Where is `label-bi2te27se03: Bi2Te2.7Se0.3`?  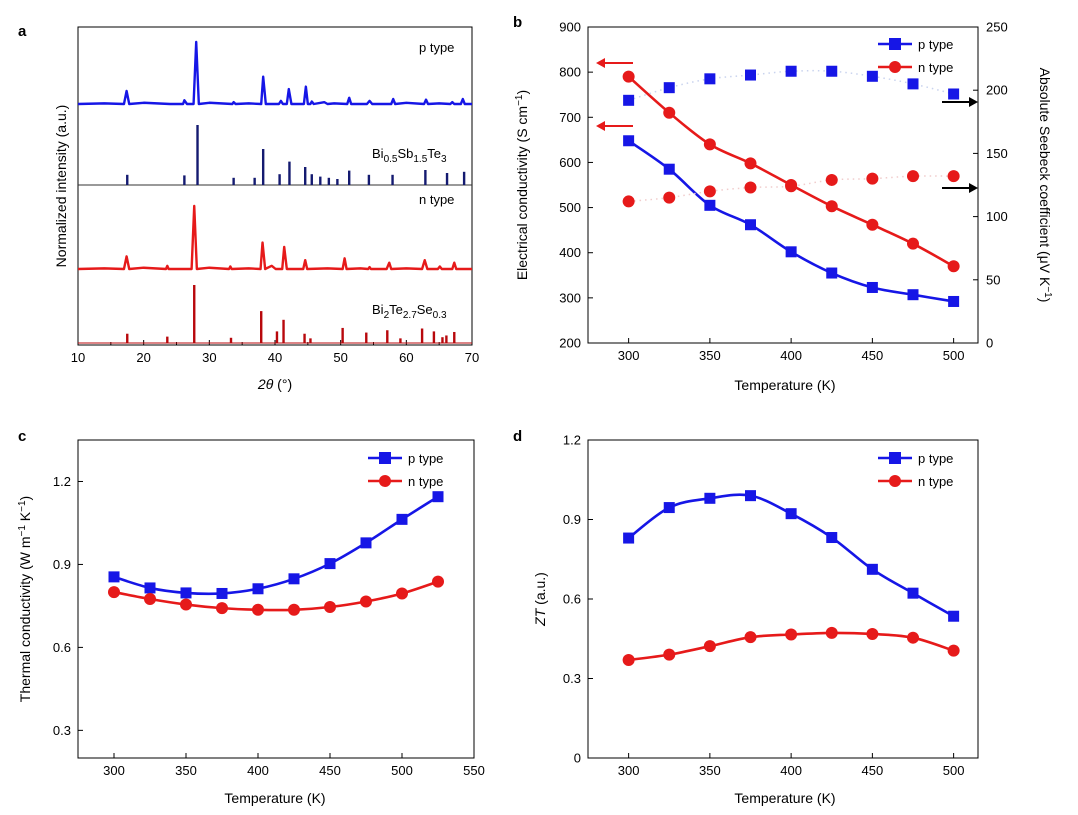 label-bi2te27se03: Bi2Te2.7Se0.3 is located at coordinates (409, 311).